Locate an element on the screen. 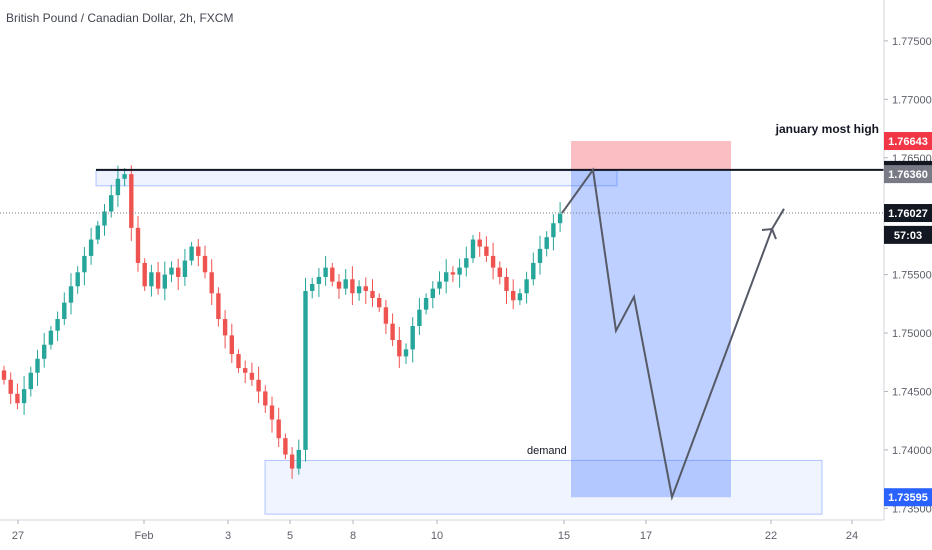 The width and height of the screenshot is (932, 550). price-tag-label-3: 1.76027 is located at coordinates (908, 214).